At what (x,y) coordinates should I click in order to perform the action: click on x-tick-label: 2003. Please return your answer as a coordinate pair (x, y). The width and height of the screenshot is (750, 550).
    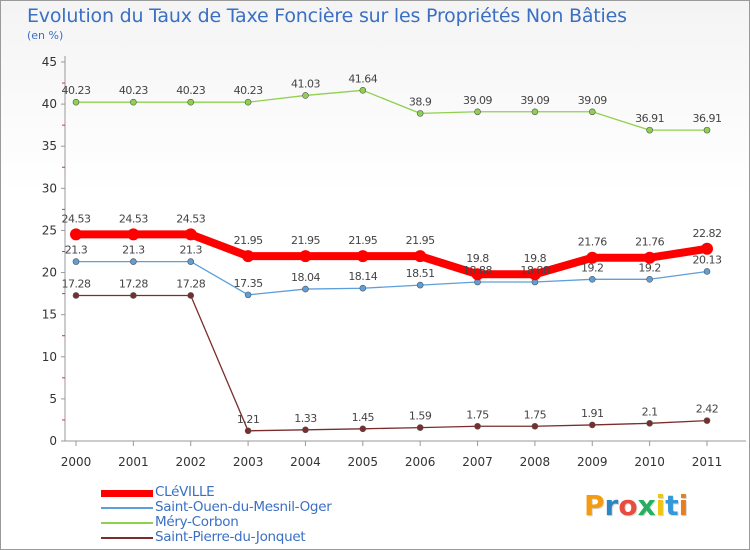
    Looking at the image, I should click on (248, 462).